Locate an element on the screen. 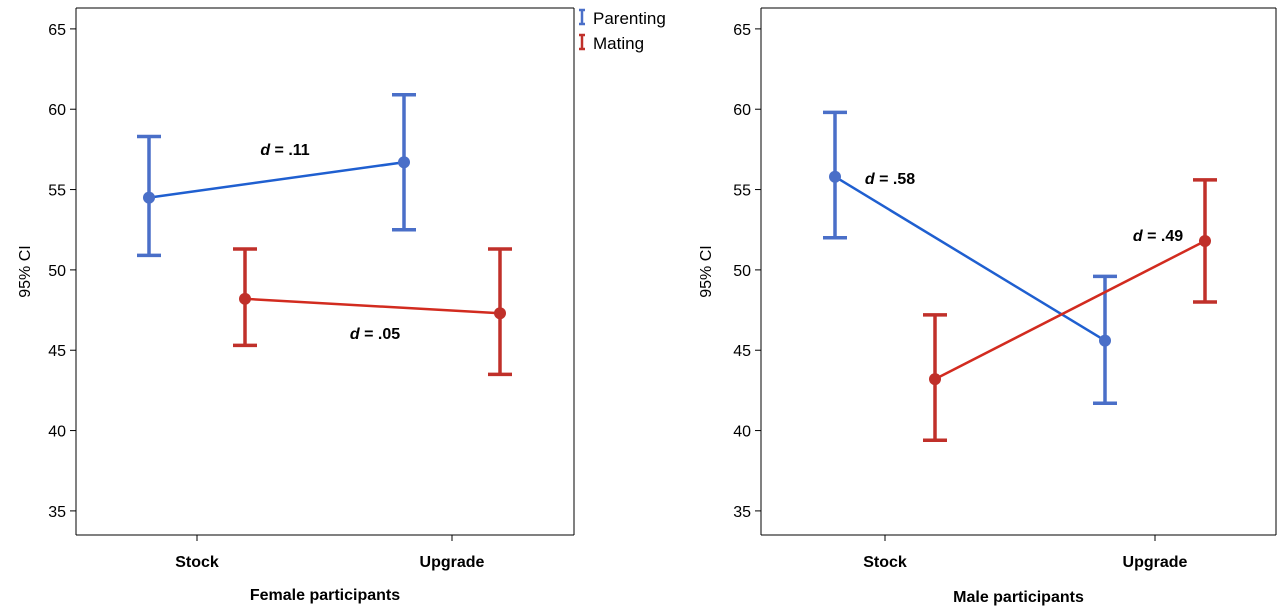 The width and height of the screenshot is (1281, 609). effect-size-value: = .49 is located at coordinates (1163, 236).